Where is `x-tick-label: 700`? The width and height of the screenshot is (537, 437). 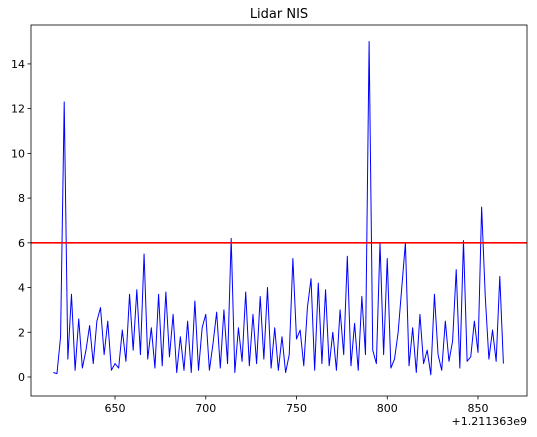
x-tick-label: 700 is located at coordinates (205, 408).